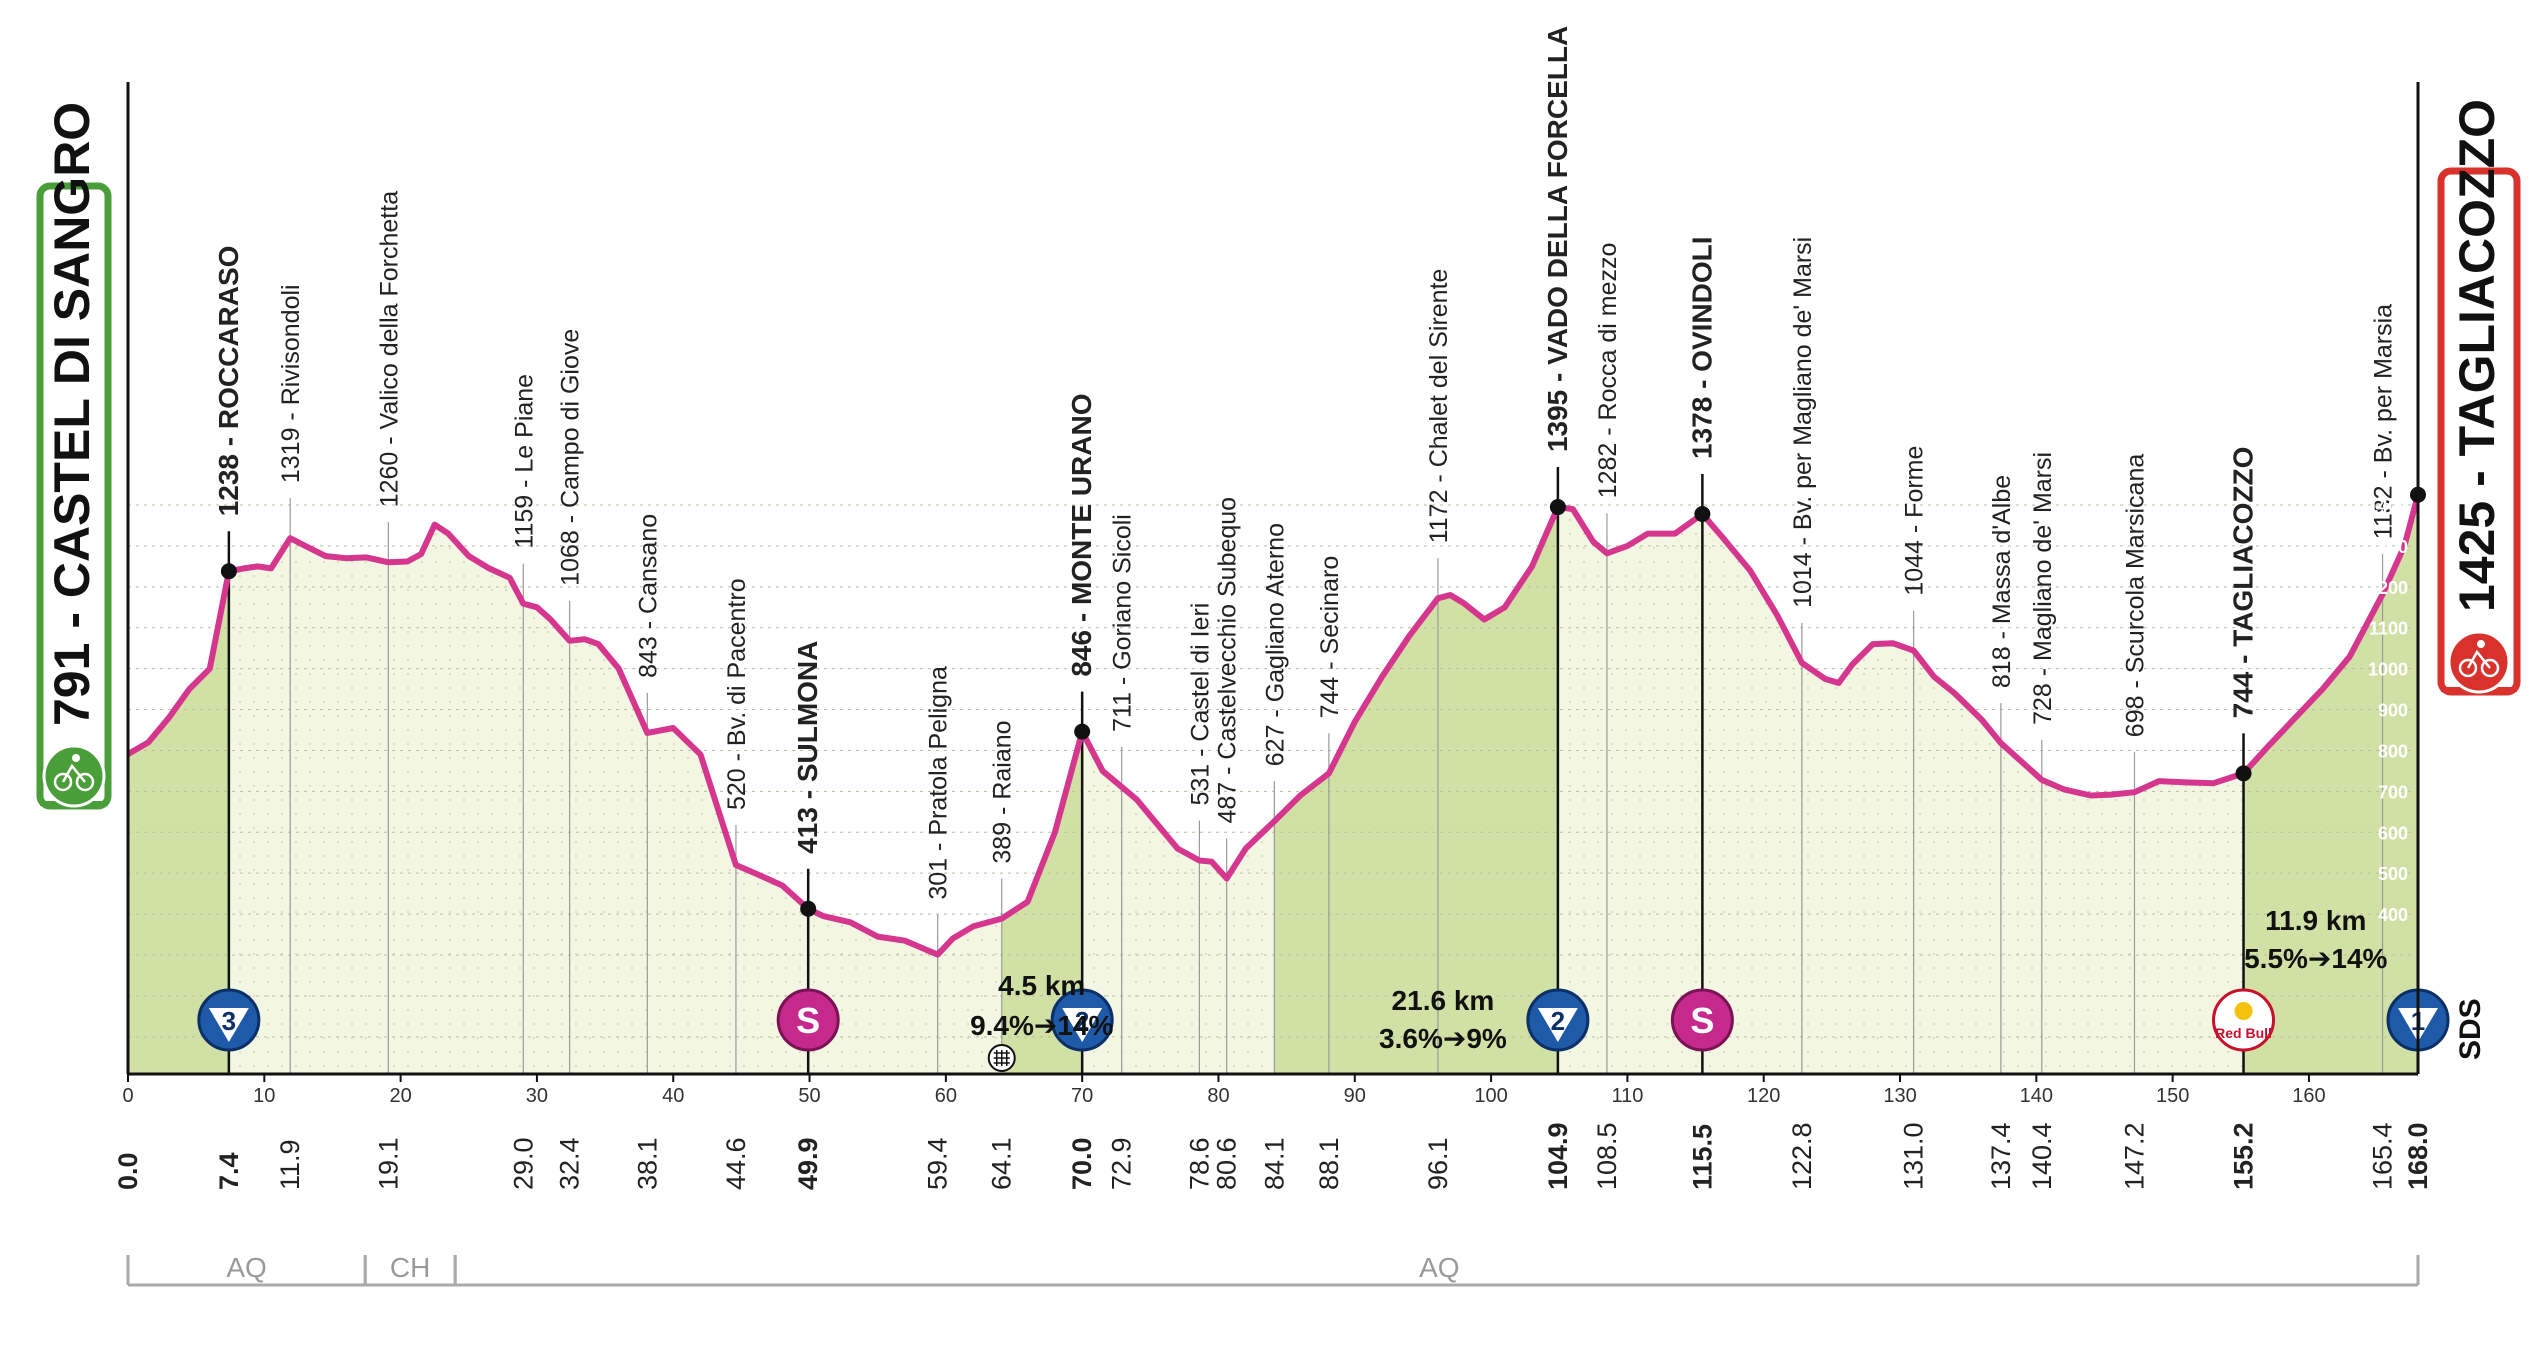 Image resolution: width=2536 pixels, height=1347 pixels. I want to click on x-tick-label: 20, so click(400, 1096).